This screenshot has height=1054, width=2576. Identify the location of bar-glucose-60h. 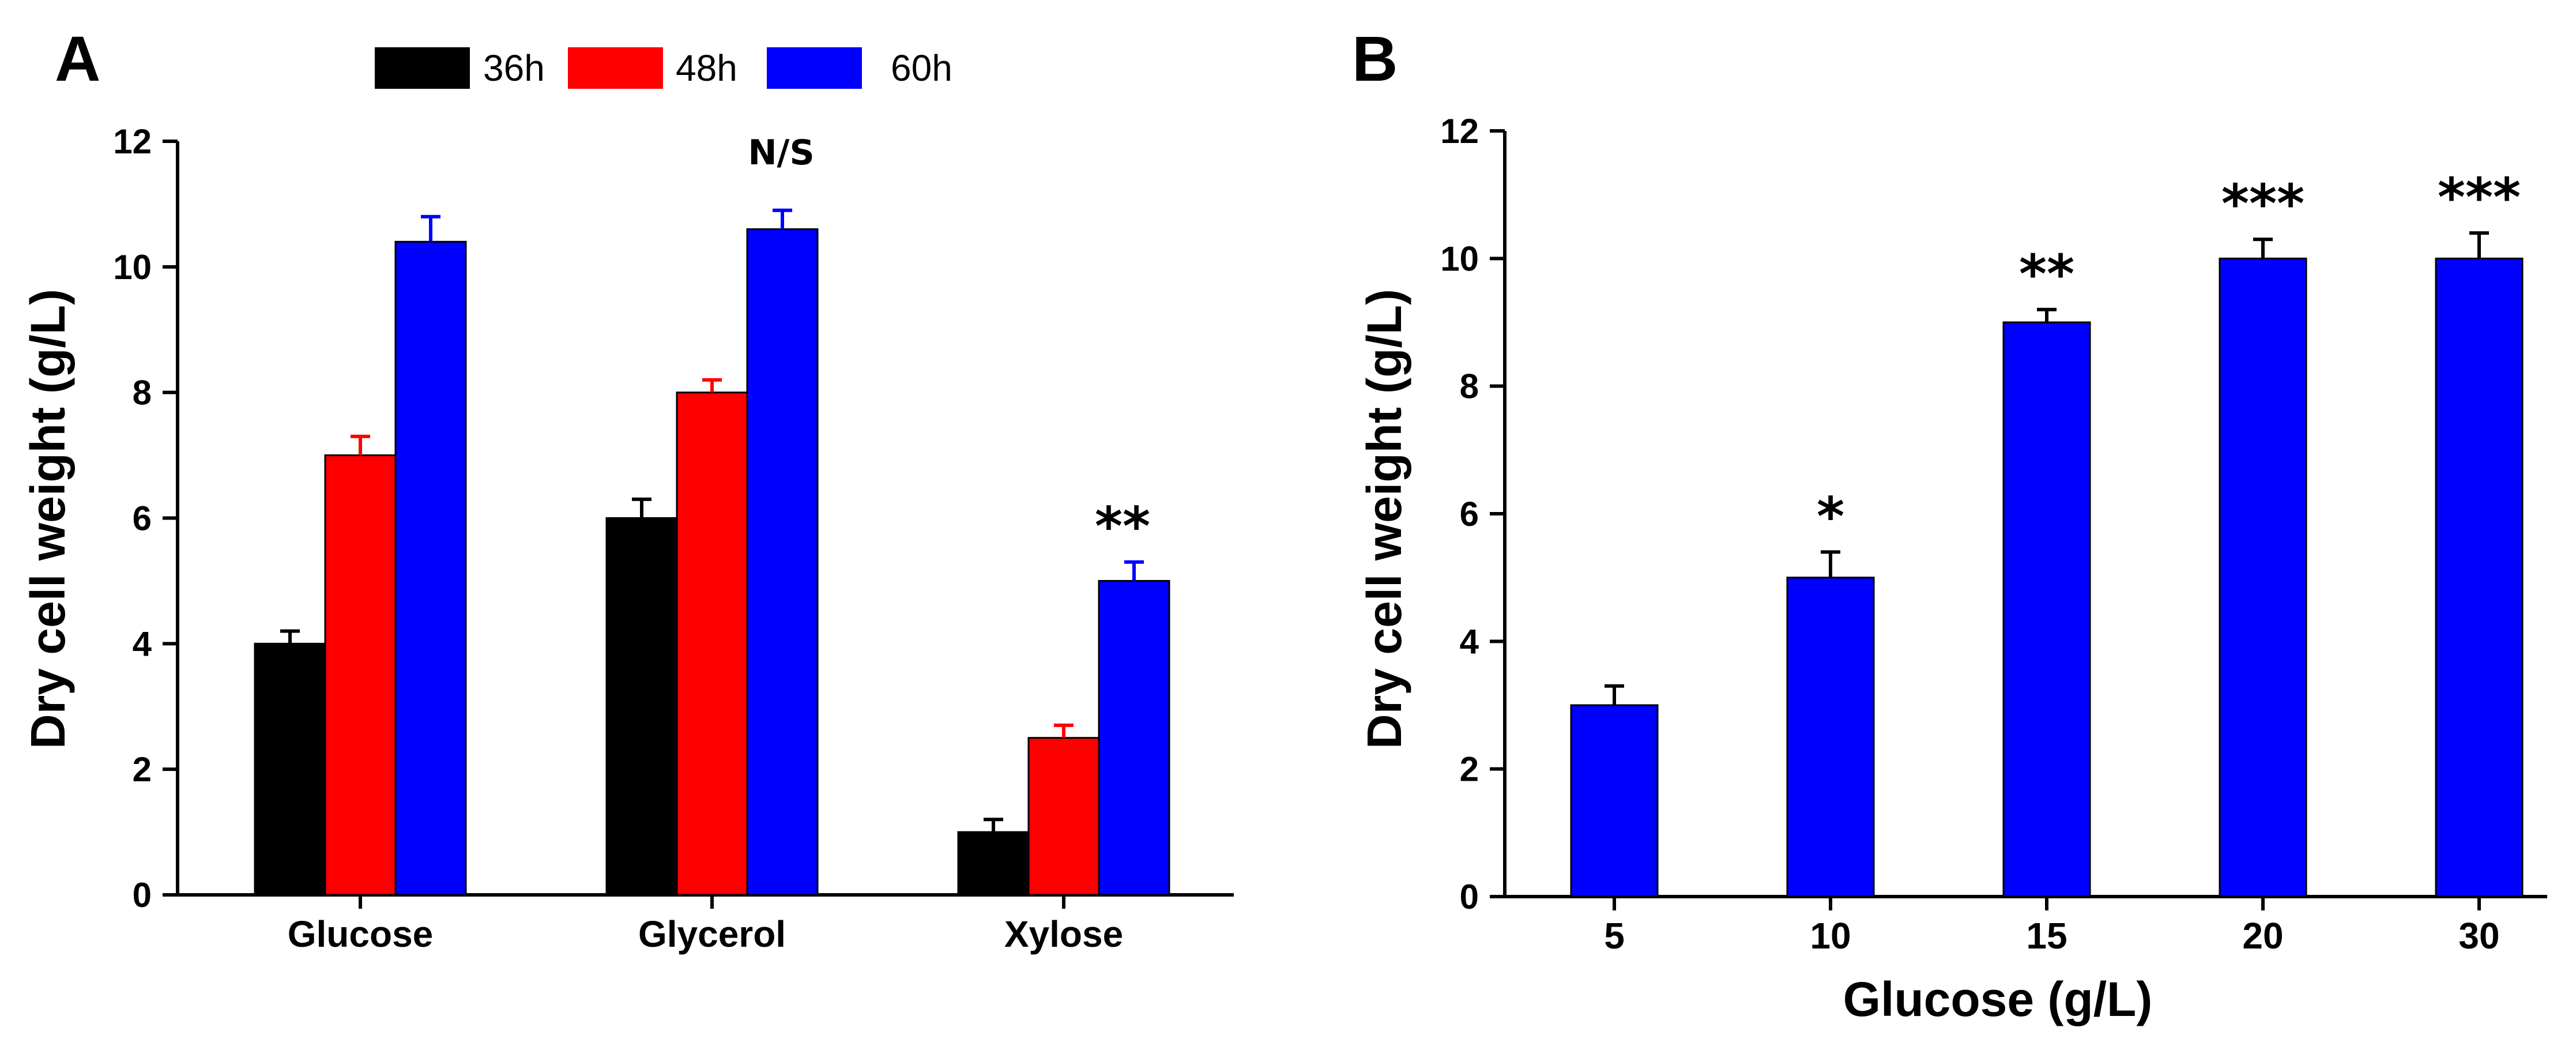
(430, 568).